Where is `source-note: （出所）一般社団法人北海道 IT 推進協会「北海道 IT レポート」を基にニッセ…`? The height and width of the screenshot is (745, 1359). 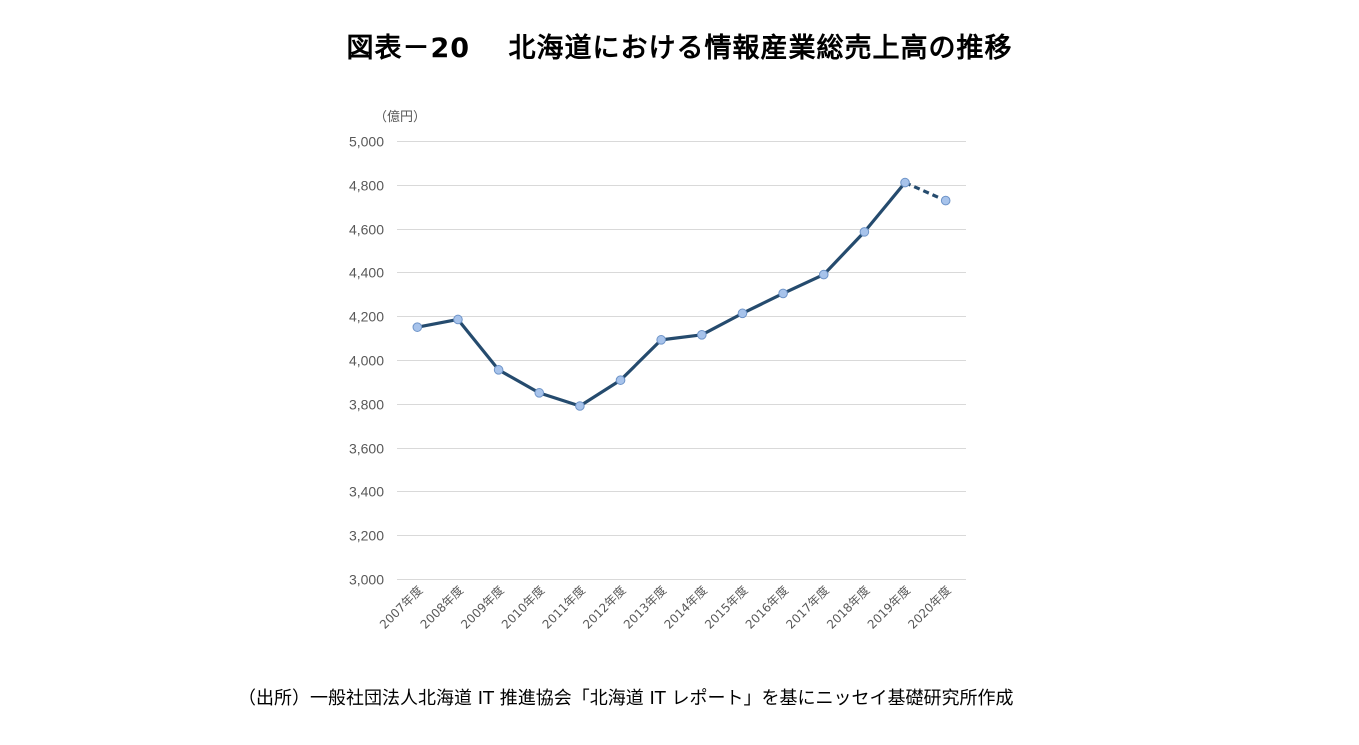 source-note: （出所）一般社団法人北海道 IT 推進協会「北海道 IT レポート」を基にニッセ… is located at coordinates (626, 698).